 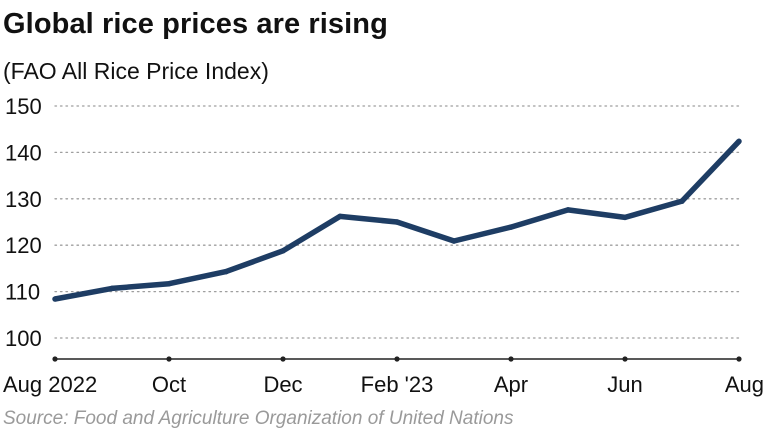 What do you see at coordinates (23, 245) in the screenshot?
I see `y-tick-label: 120` at bounding box center [23, 245].